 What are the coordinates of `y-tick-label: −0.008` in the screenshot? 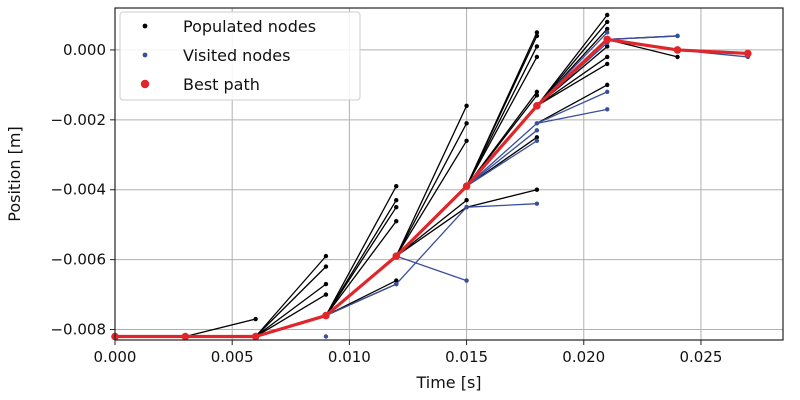 It's located at (78, 330).